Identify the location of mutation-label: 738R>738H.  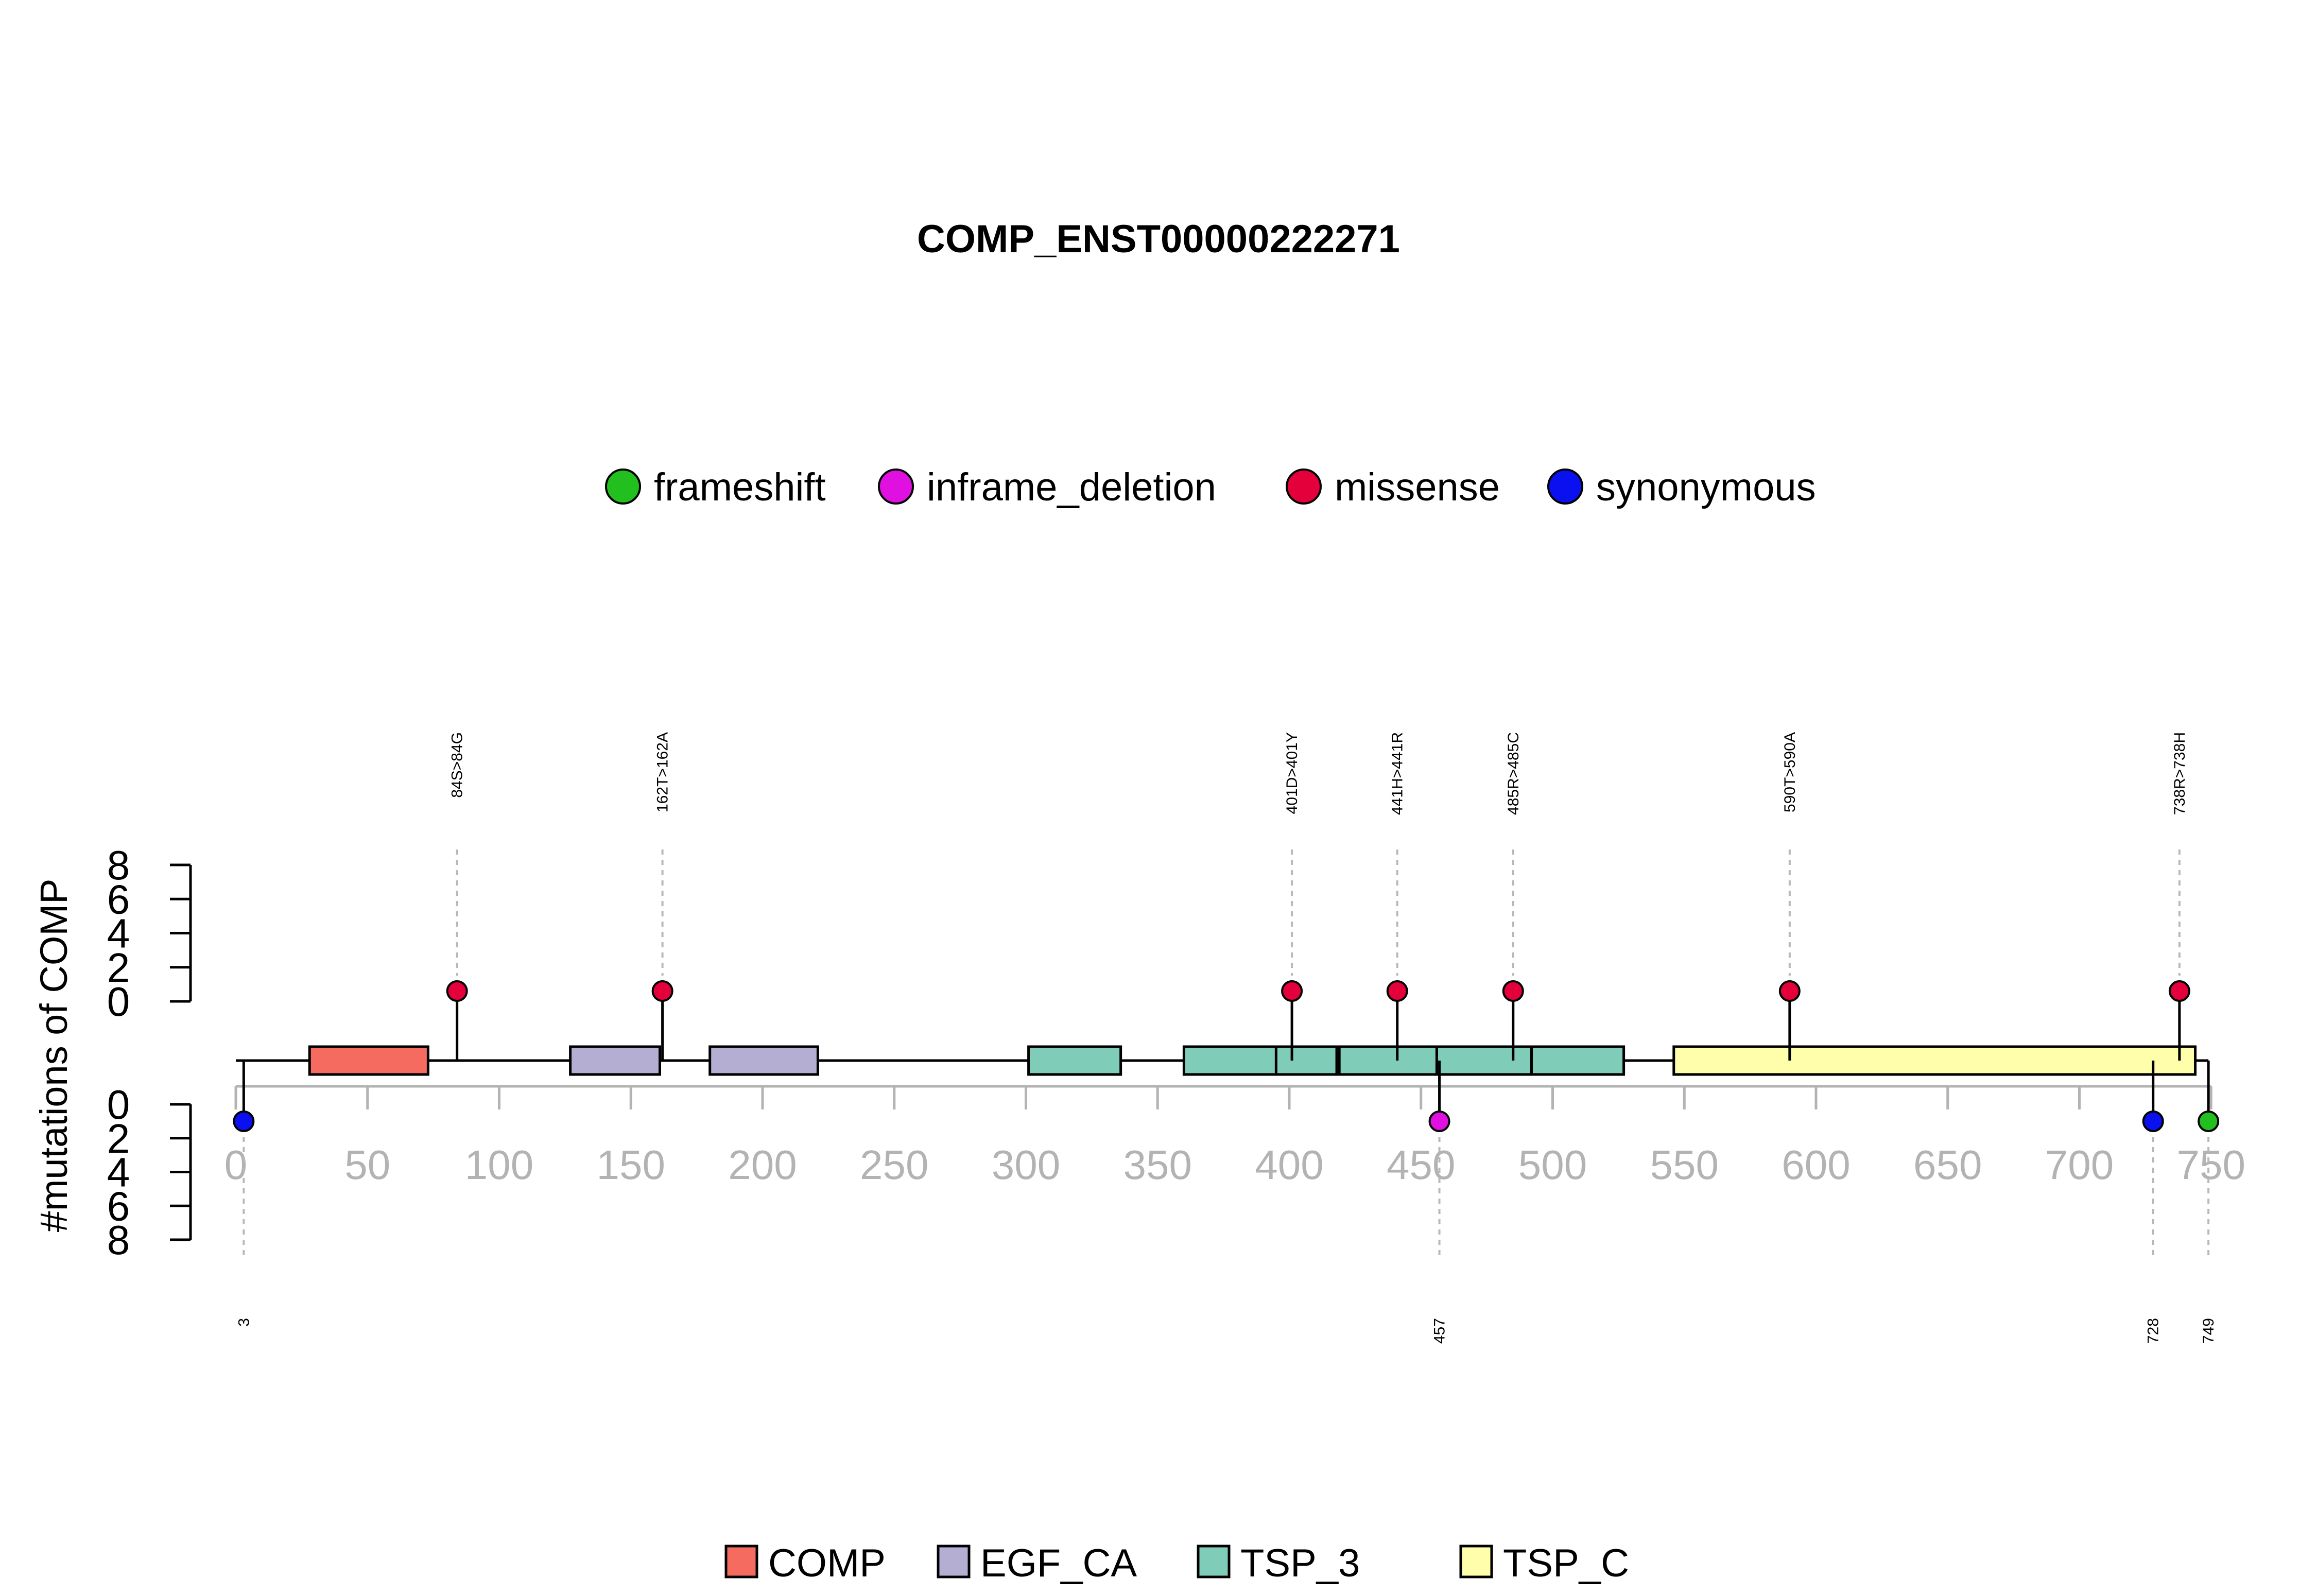
(2179, 773).